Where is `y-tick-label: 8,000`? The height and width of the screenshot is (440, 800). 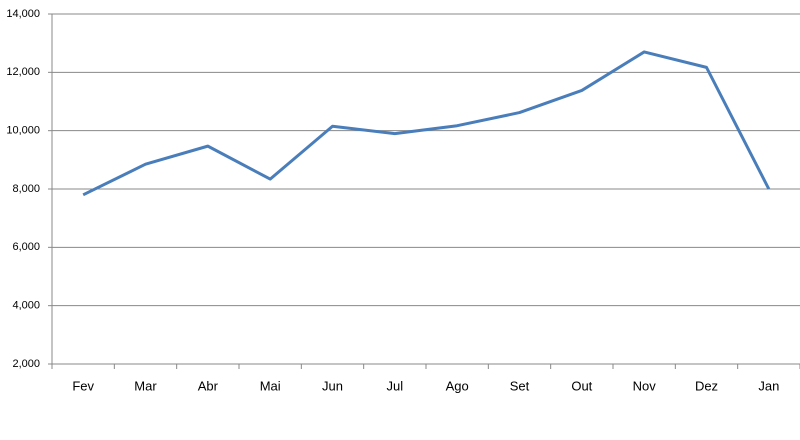
y-tick-label: 8,000 is located at coordinates (26, 189).